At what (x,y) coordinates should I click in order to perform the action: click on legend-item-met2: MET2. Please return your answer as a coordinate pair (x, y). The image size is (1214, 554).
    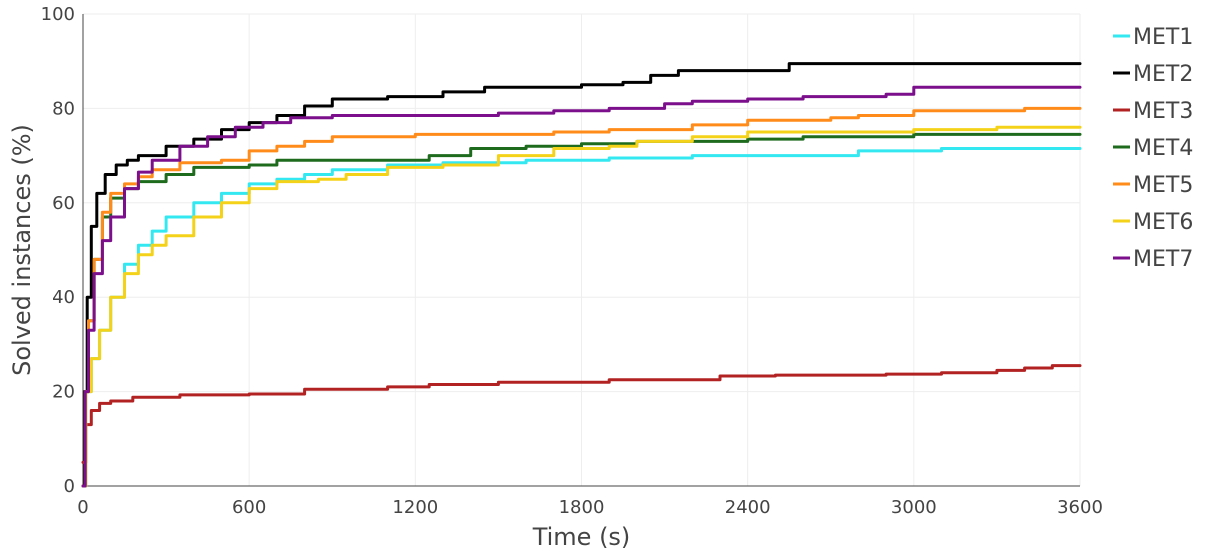
    Looking at the image, I should click on (1153, 74).